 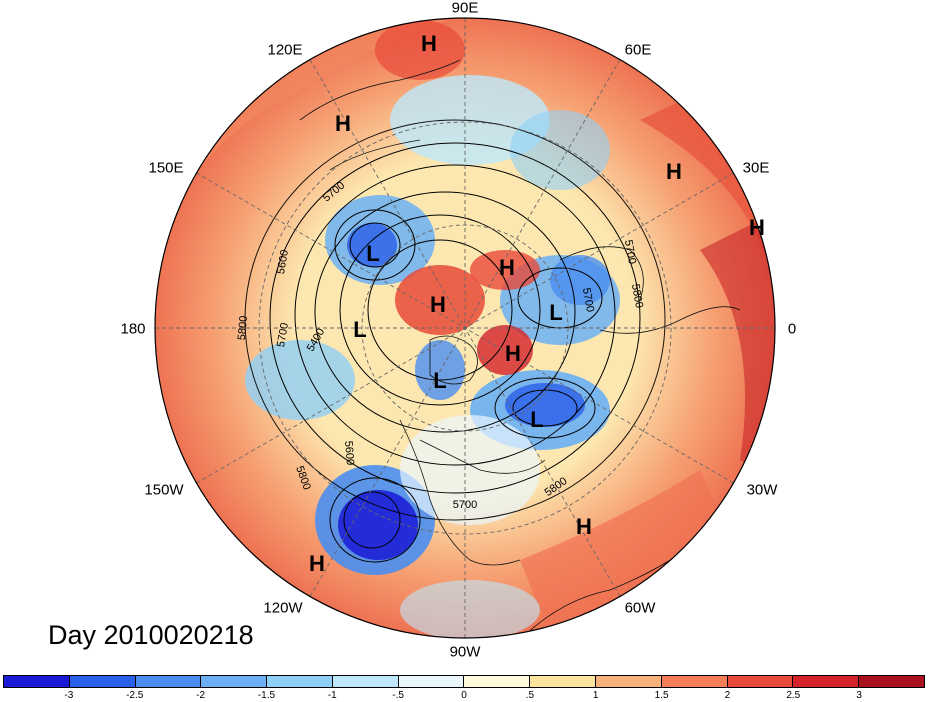 I want to click on lon-label-150w: 150W, so click(x=164, y=490).